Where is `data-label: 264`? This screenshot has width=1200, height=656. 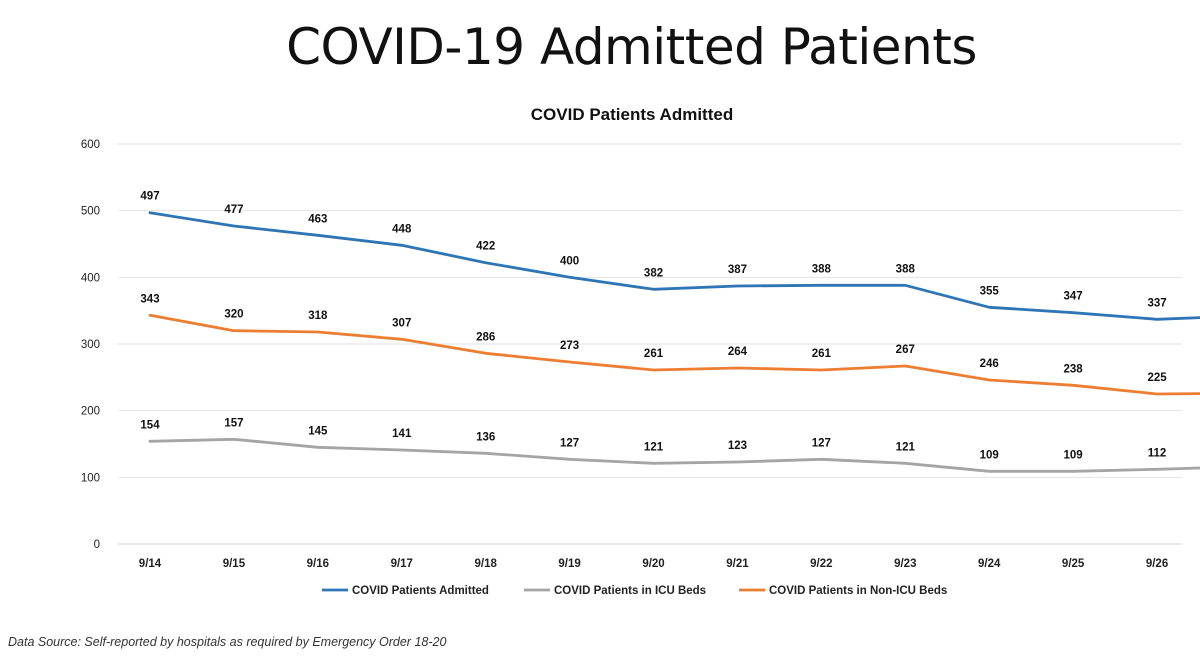 data-label: 264 is located at coordinates (738, 352).